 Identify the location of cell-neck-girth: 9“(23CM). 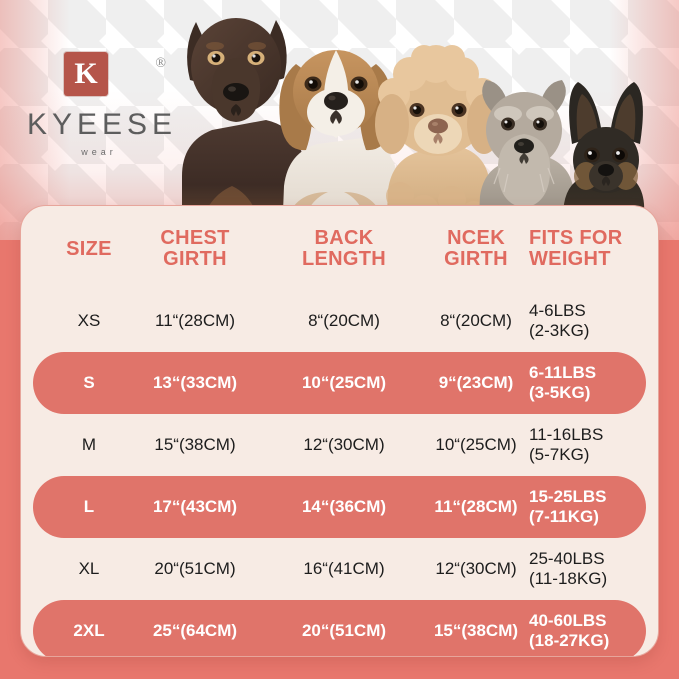
(476, 383).